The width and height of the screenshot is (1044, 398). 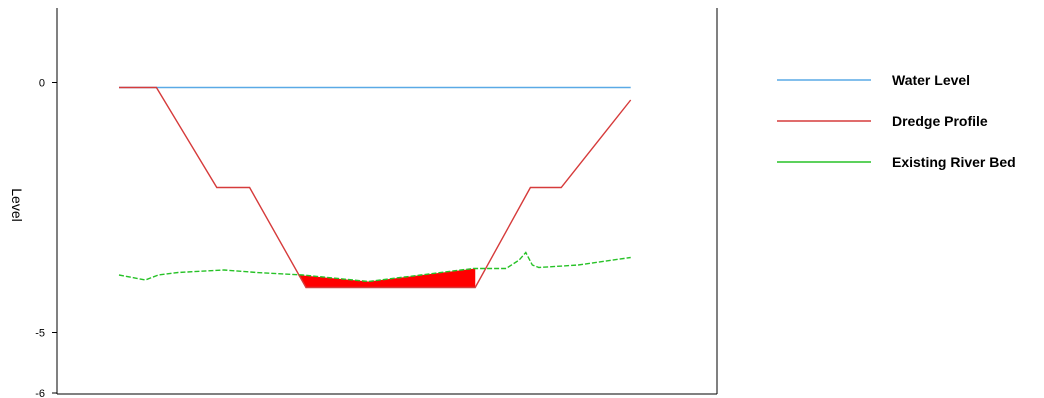 What do you see at coordinates (40, 334) in the screenshot?
I see `y-tick-label: -5` at bounding box center [40, 334].